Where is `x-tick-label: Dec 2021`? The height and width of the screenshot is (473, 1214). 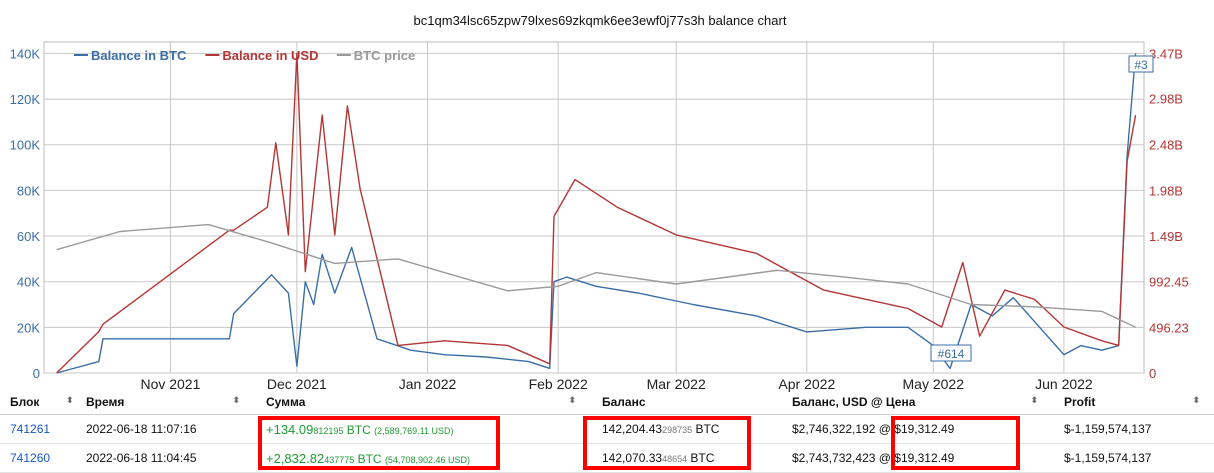
x-tick-label: Dec 2021 is located at coordinates (297, 384).